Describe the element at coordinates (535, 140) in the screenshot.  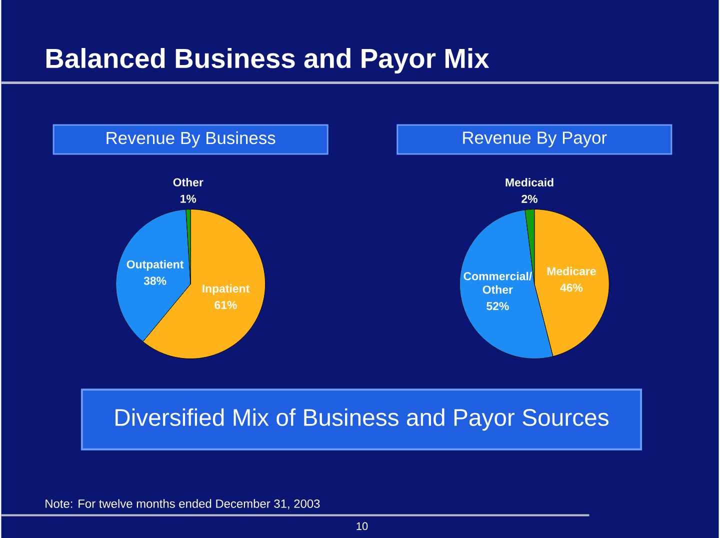
I see `chart-title: Revenue By Payor` at that location.